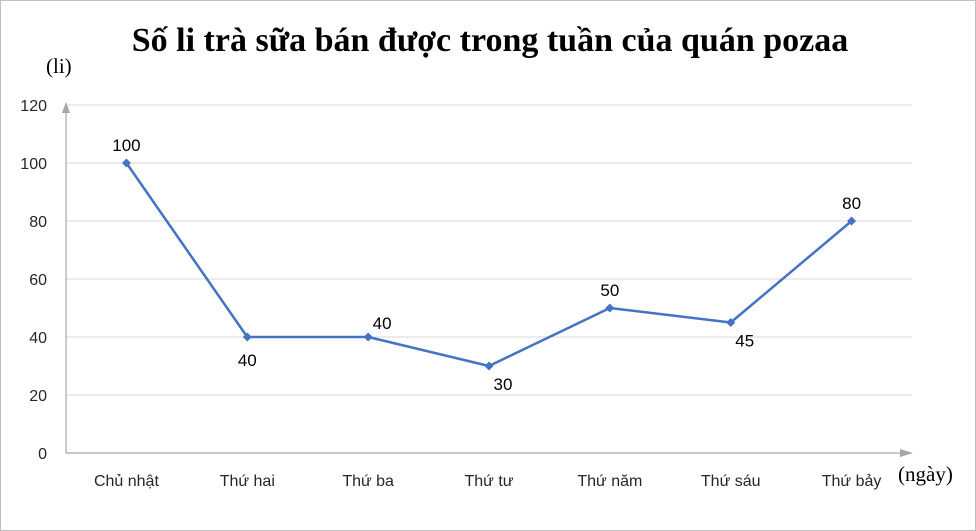 This screenshot has height=531, width=976. What do you see at coordinates (126, 481) in the screenshot?
I see `x-tick-label: Chủ nhật` at bounding box center [126, 481].